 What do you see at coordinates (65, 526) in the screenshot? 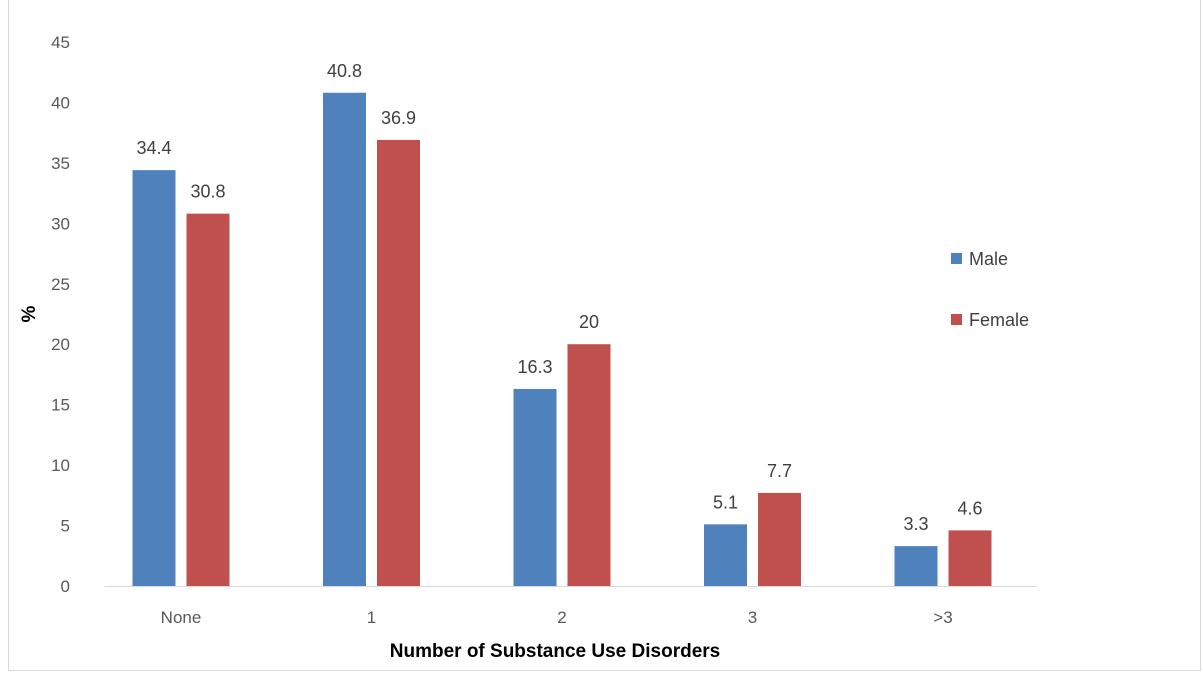
I see `y-tick-label: 5` at bounding box center [65, 526].